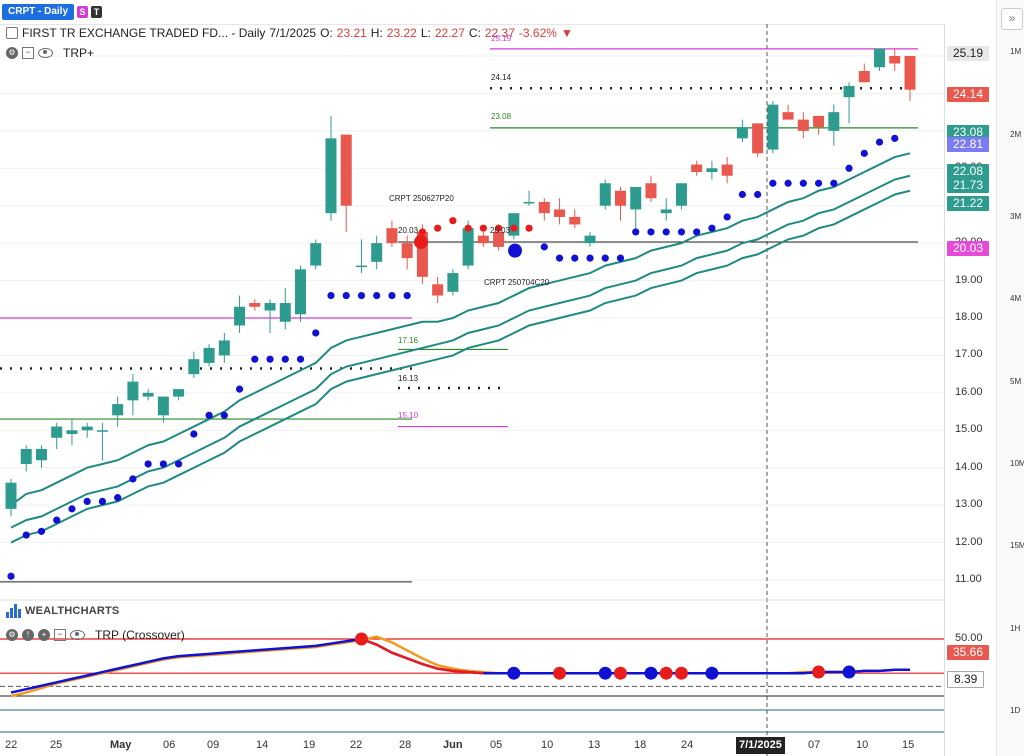 This screenshot has height=756, width=1024. Describe the element at coordinates (13, 611) in the screenshot. I see `logo-icon` at that location.